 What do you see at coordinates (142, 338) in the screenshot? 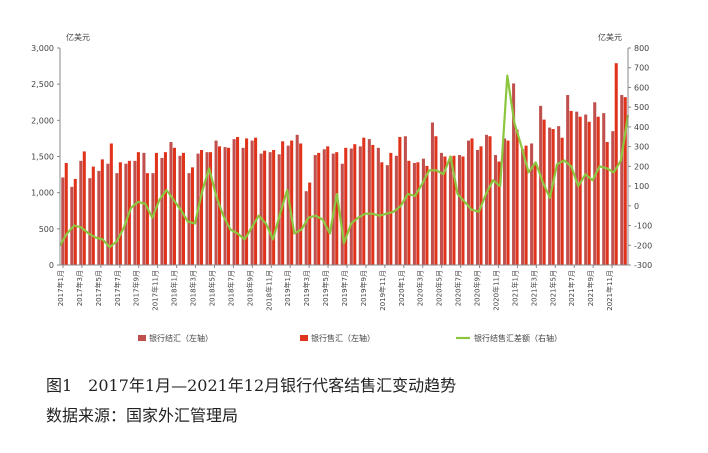
I see `legend-swatch-settlement` at bounding box center [142, 338].